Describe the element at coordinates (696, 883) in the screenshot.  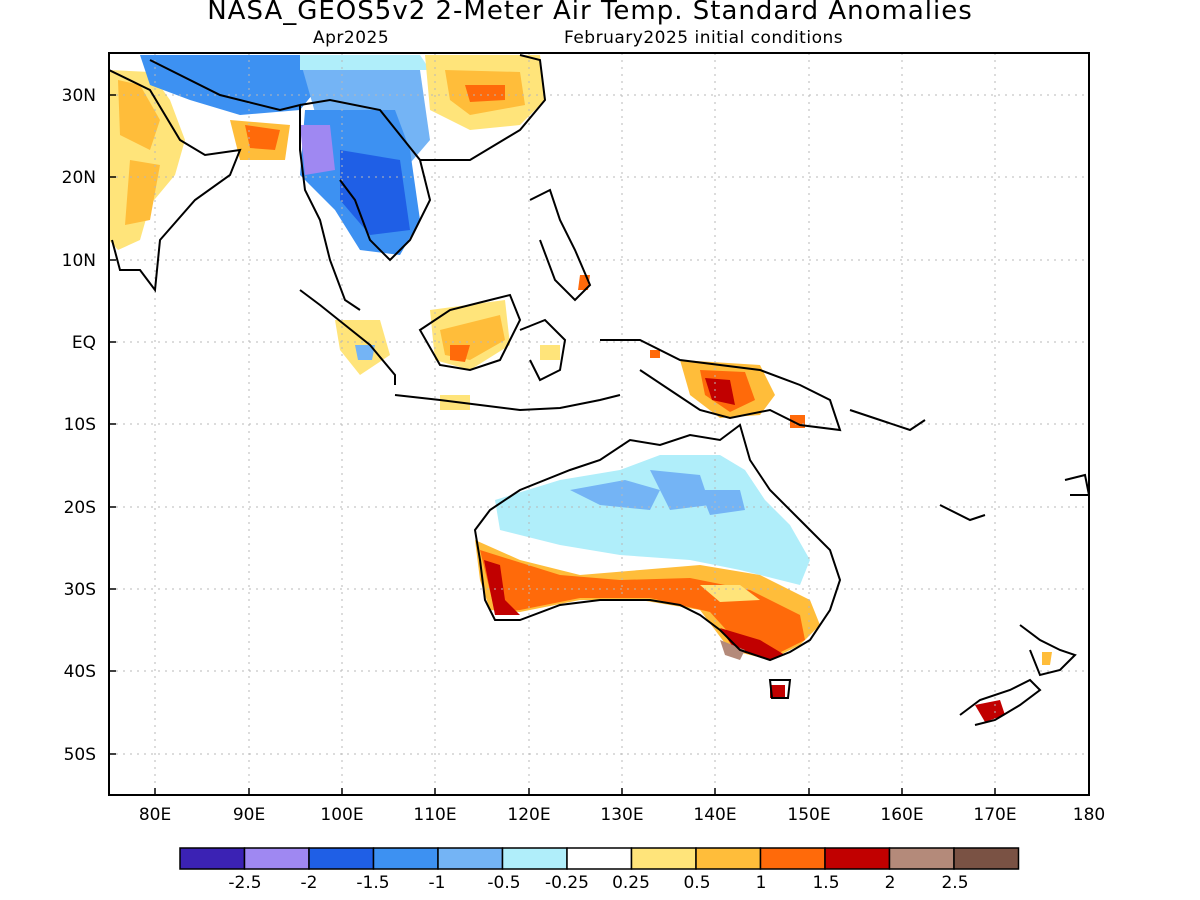
I see `legend-label: 0.5` at that location.